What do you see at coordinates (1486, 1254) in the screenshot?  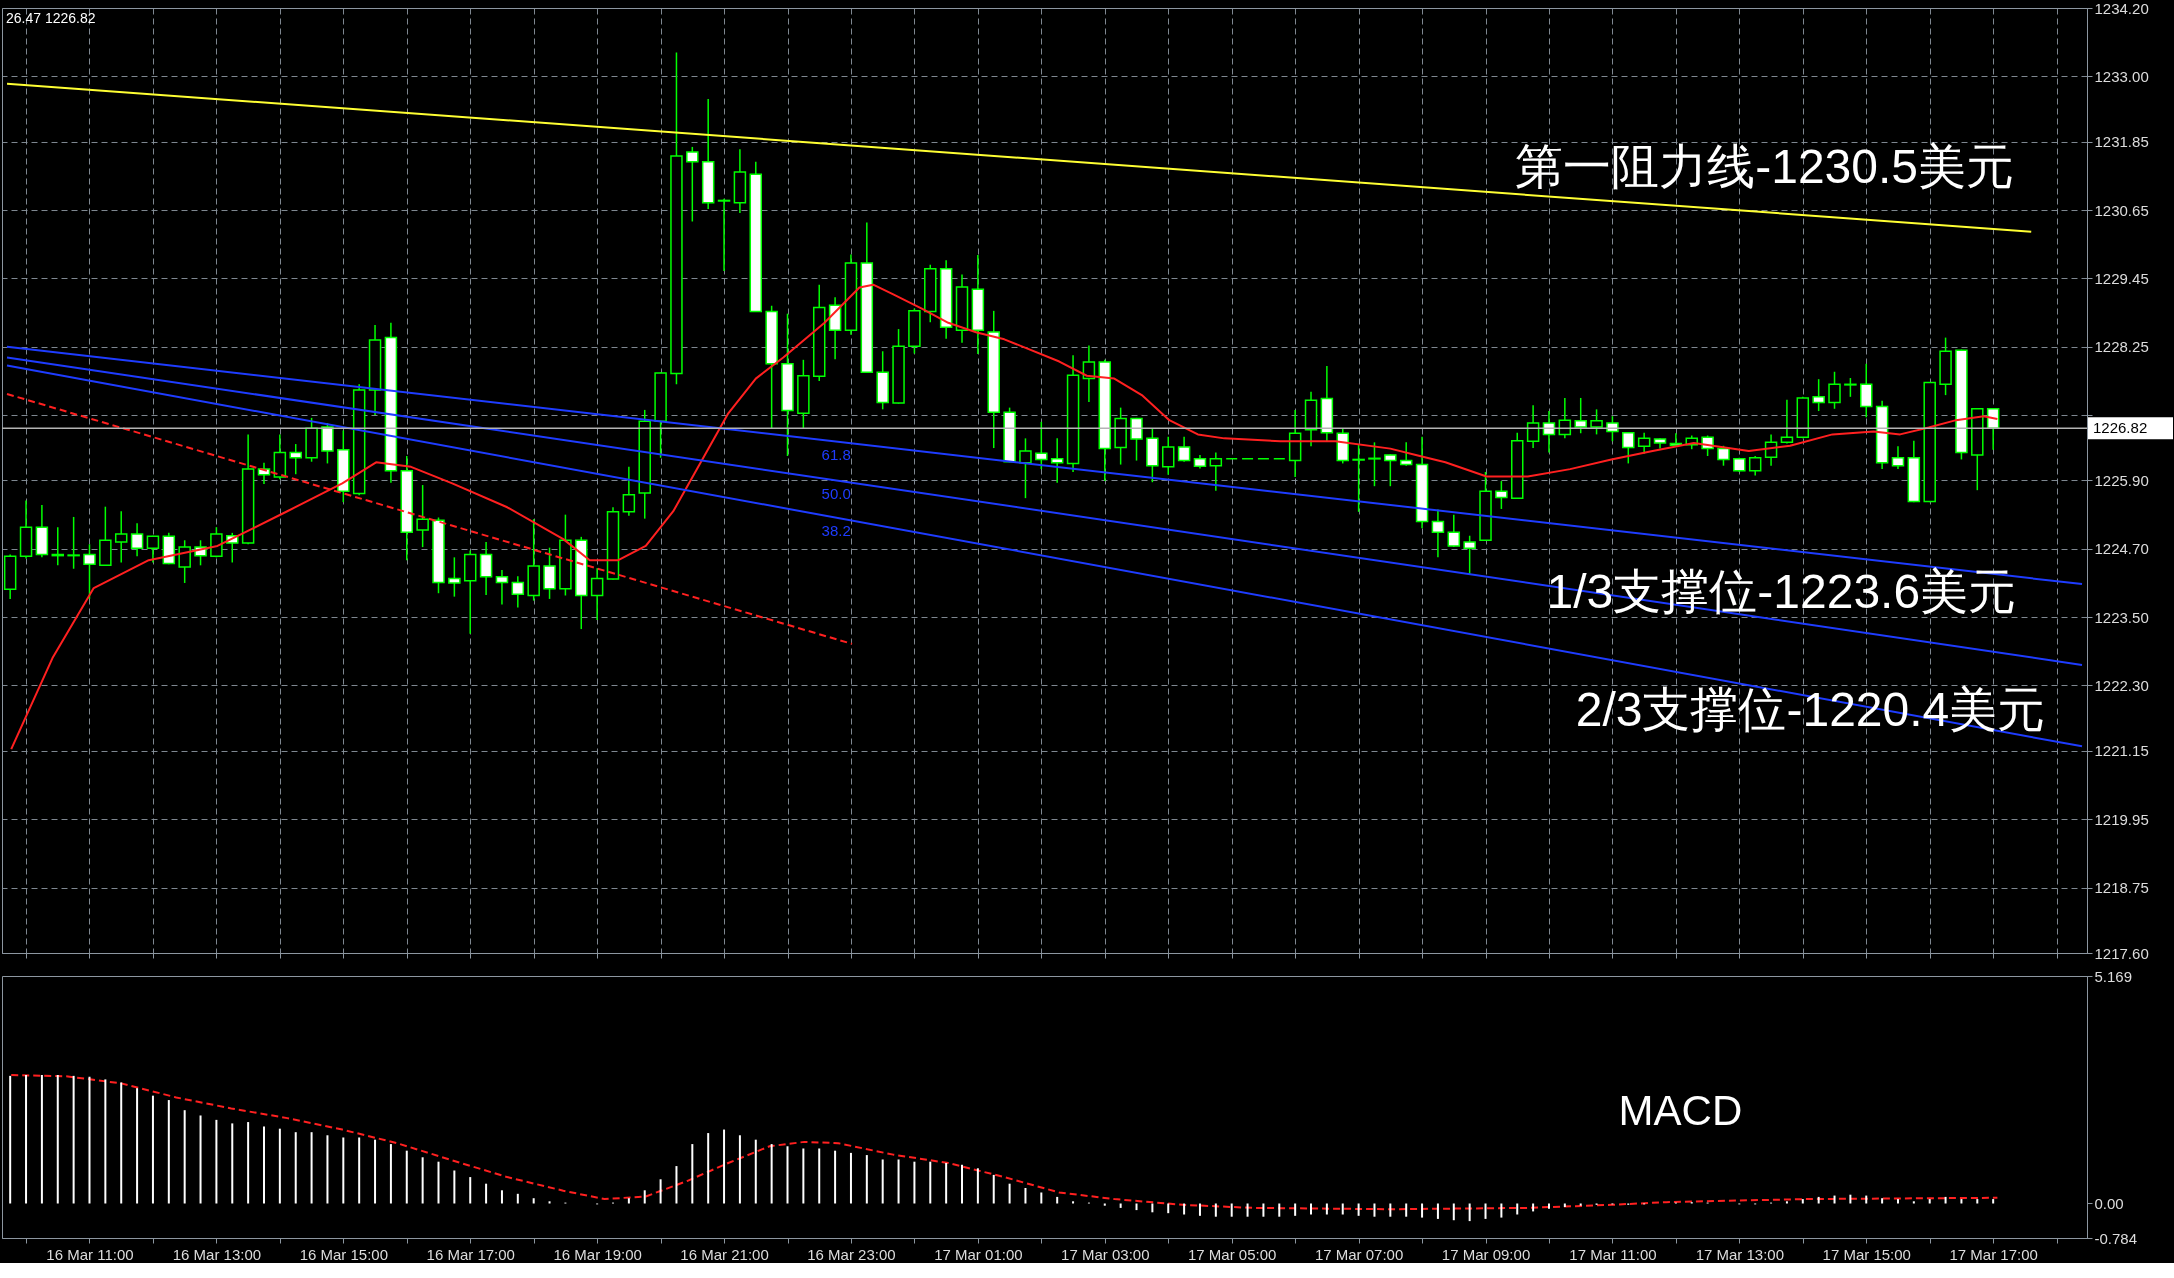 I see `x-tick-label: 17 Mar 09:00` at bounding box center [1486, 1254].